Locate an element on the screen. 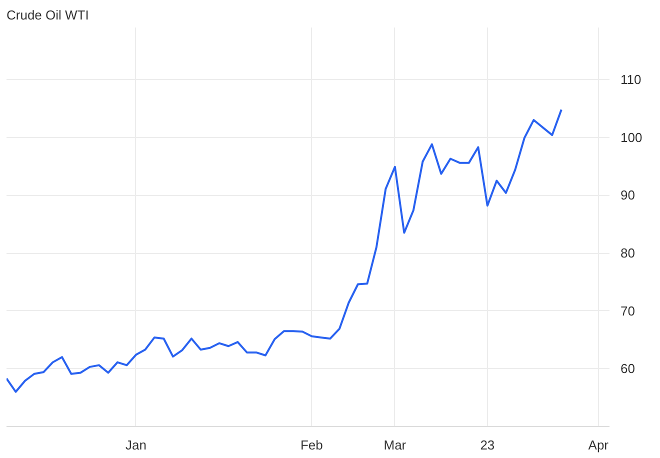  y-tick-label: 60 is located at coordinates (627, 368).